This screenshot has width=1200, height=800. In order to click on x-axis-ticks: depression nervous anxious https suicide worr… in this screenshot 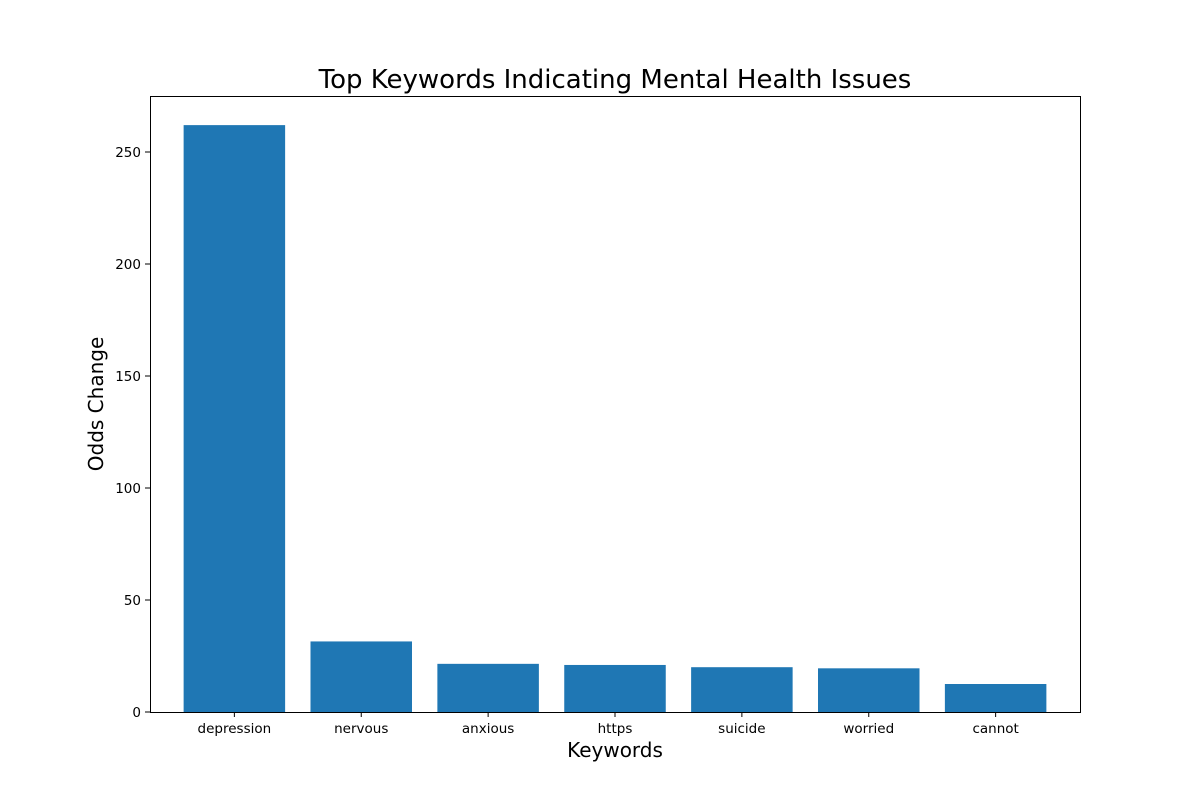, I will do `click(608, 724)`.